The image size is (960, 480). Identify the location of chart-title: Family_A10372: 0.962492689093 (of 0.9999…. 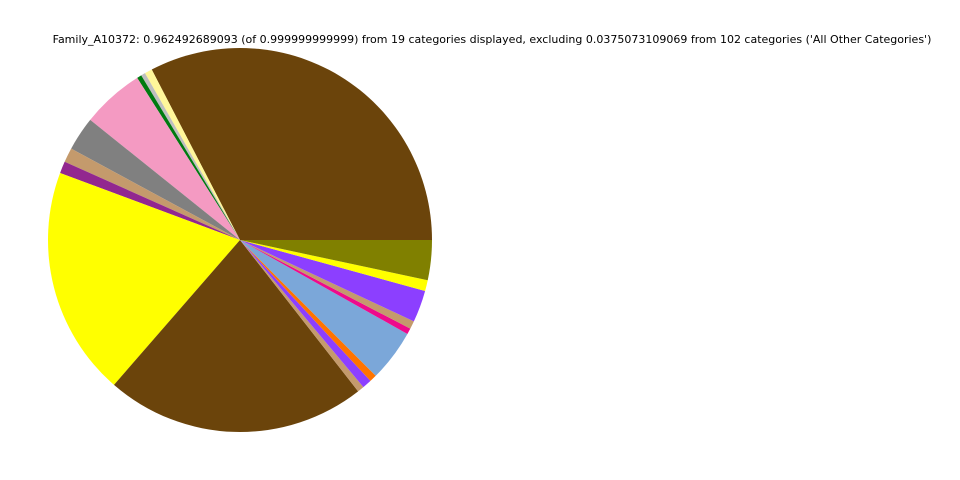
(492, 39).